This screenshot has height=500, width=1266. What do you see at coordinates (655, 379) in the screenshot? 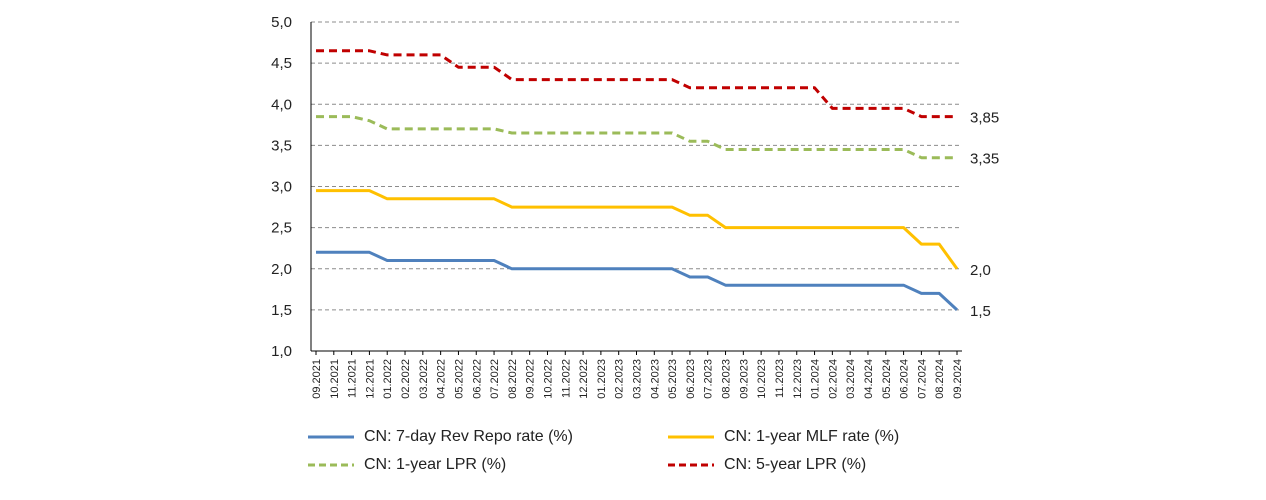
I see `x-tick-label: 04.2023` at bounding box center [655, 379].